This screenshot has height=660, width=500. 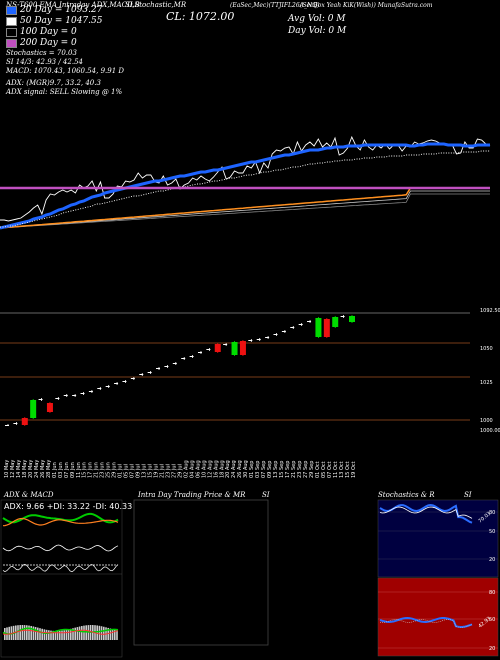 I want to click on legend-row-100: 100 Day = 0, so click(x=54, y=32).